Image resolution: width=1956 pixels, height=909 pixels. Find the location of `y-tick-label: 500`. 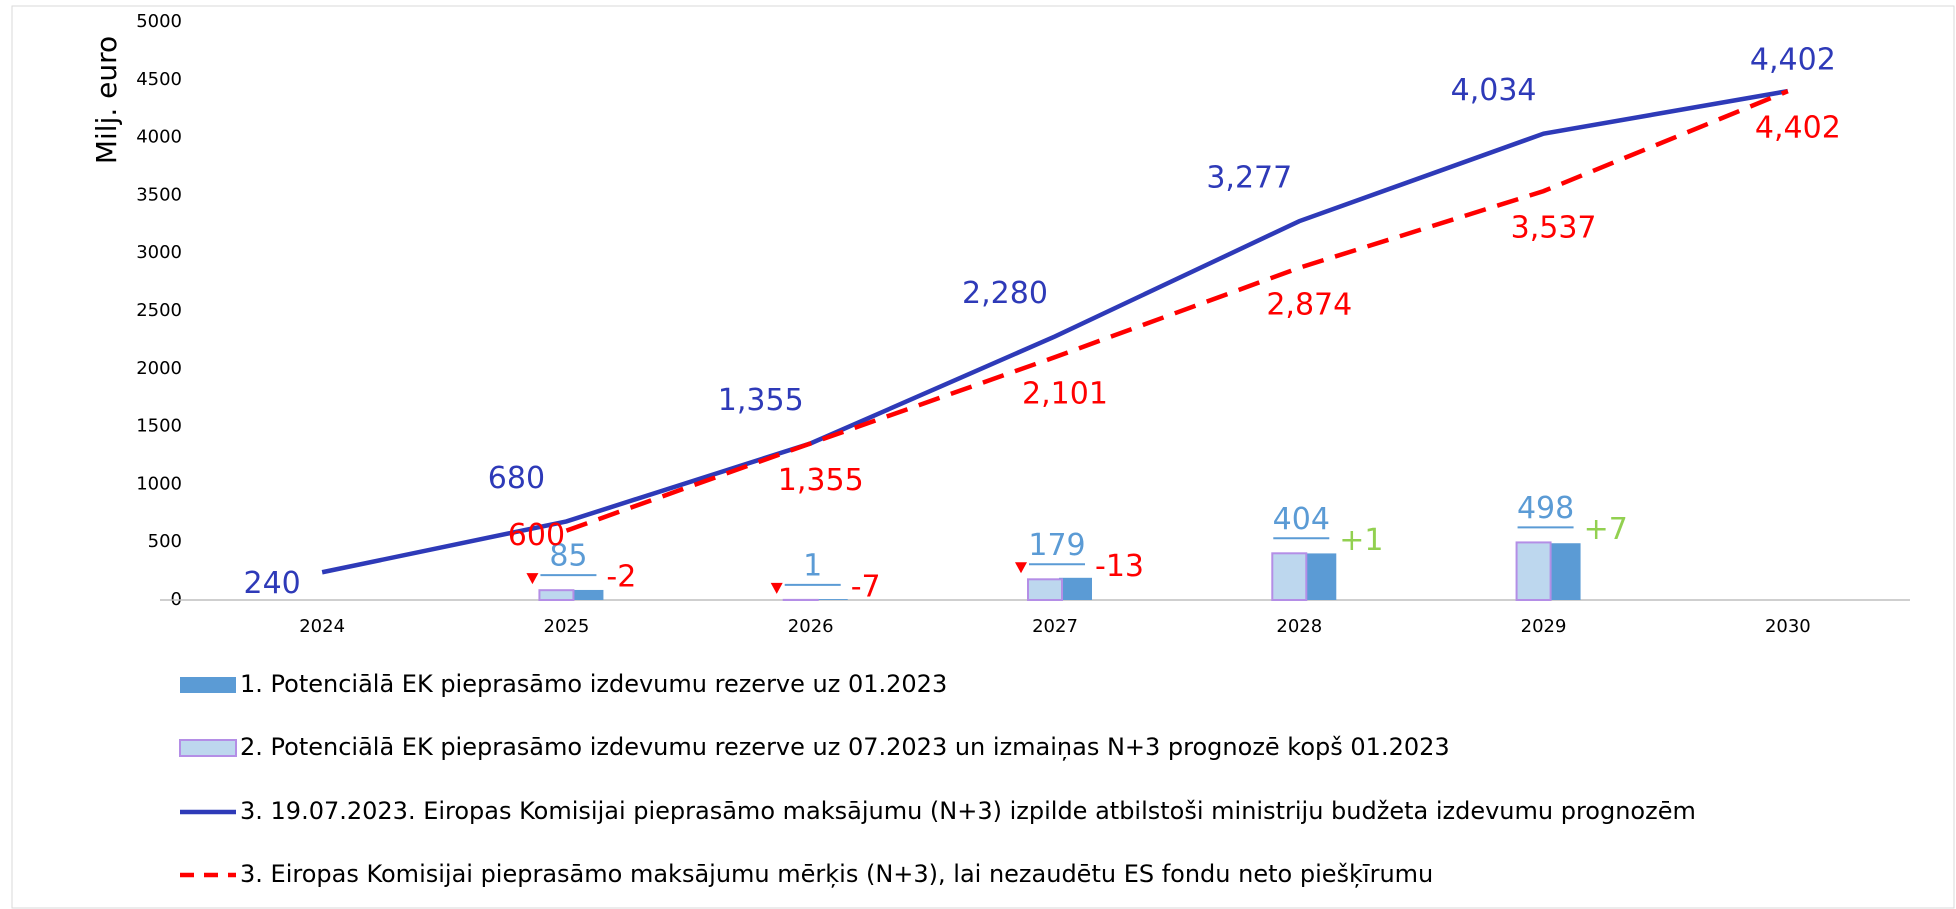

y-tick-label: 500 is located at coordinates (165, 541).